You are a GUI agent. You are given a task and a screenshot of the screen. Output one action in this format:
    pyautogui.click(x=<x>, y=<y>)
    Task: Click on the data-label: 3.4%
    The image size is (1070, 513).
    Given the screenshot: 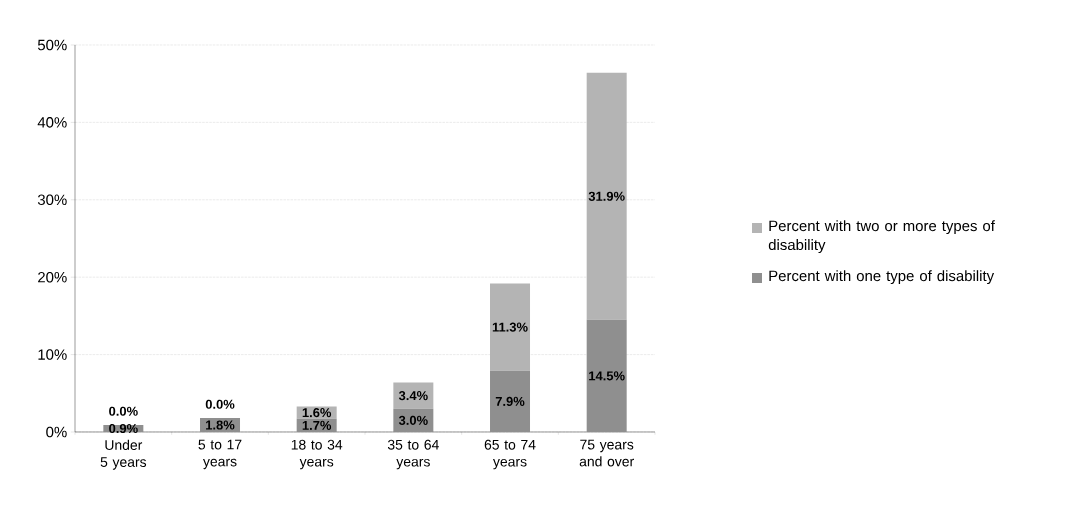 What is the action you would take?
    pyautogui.click(x=413, y=396)
    